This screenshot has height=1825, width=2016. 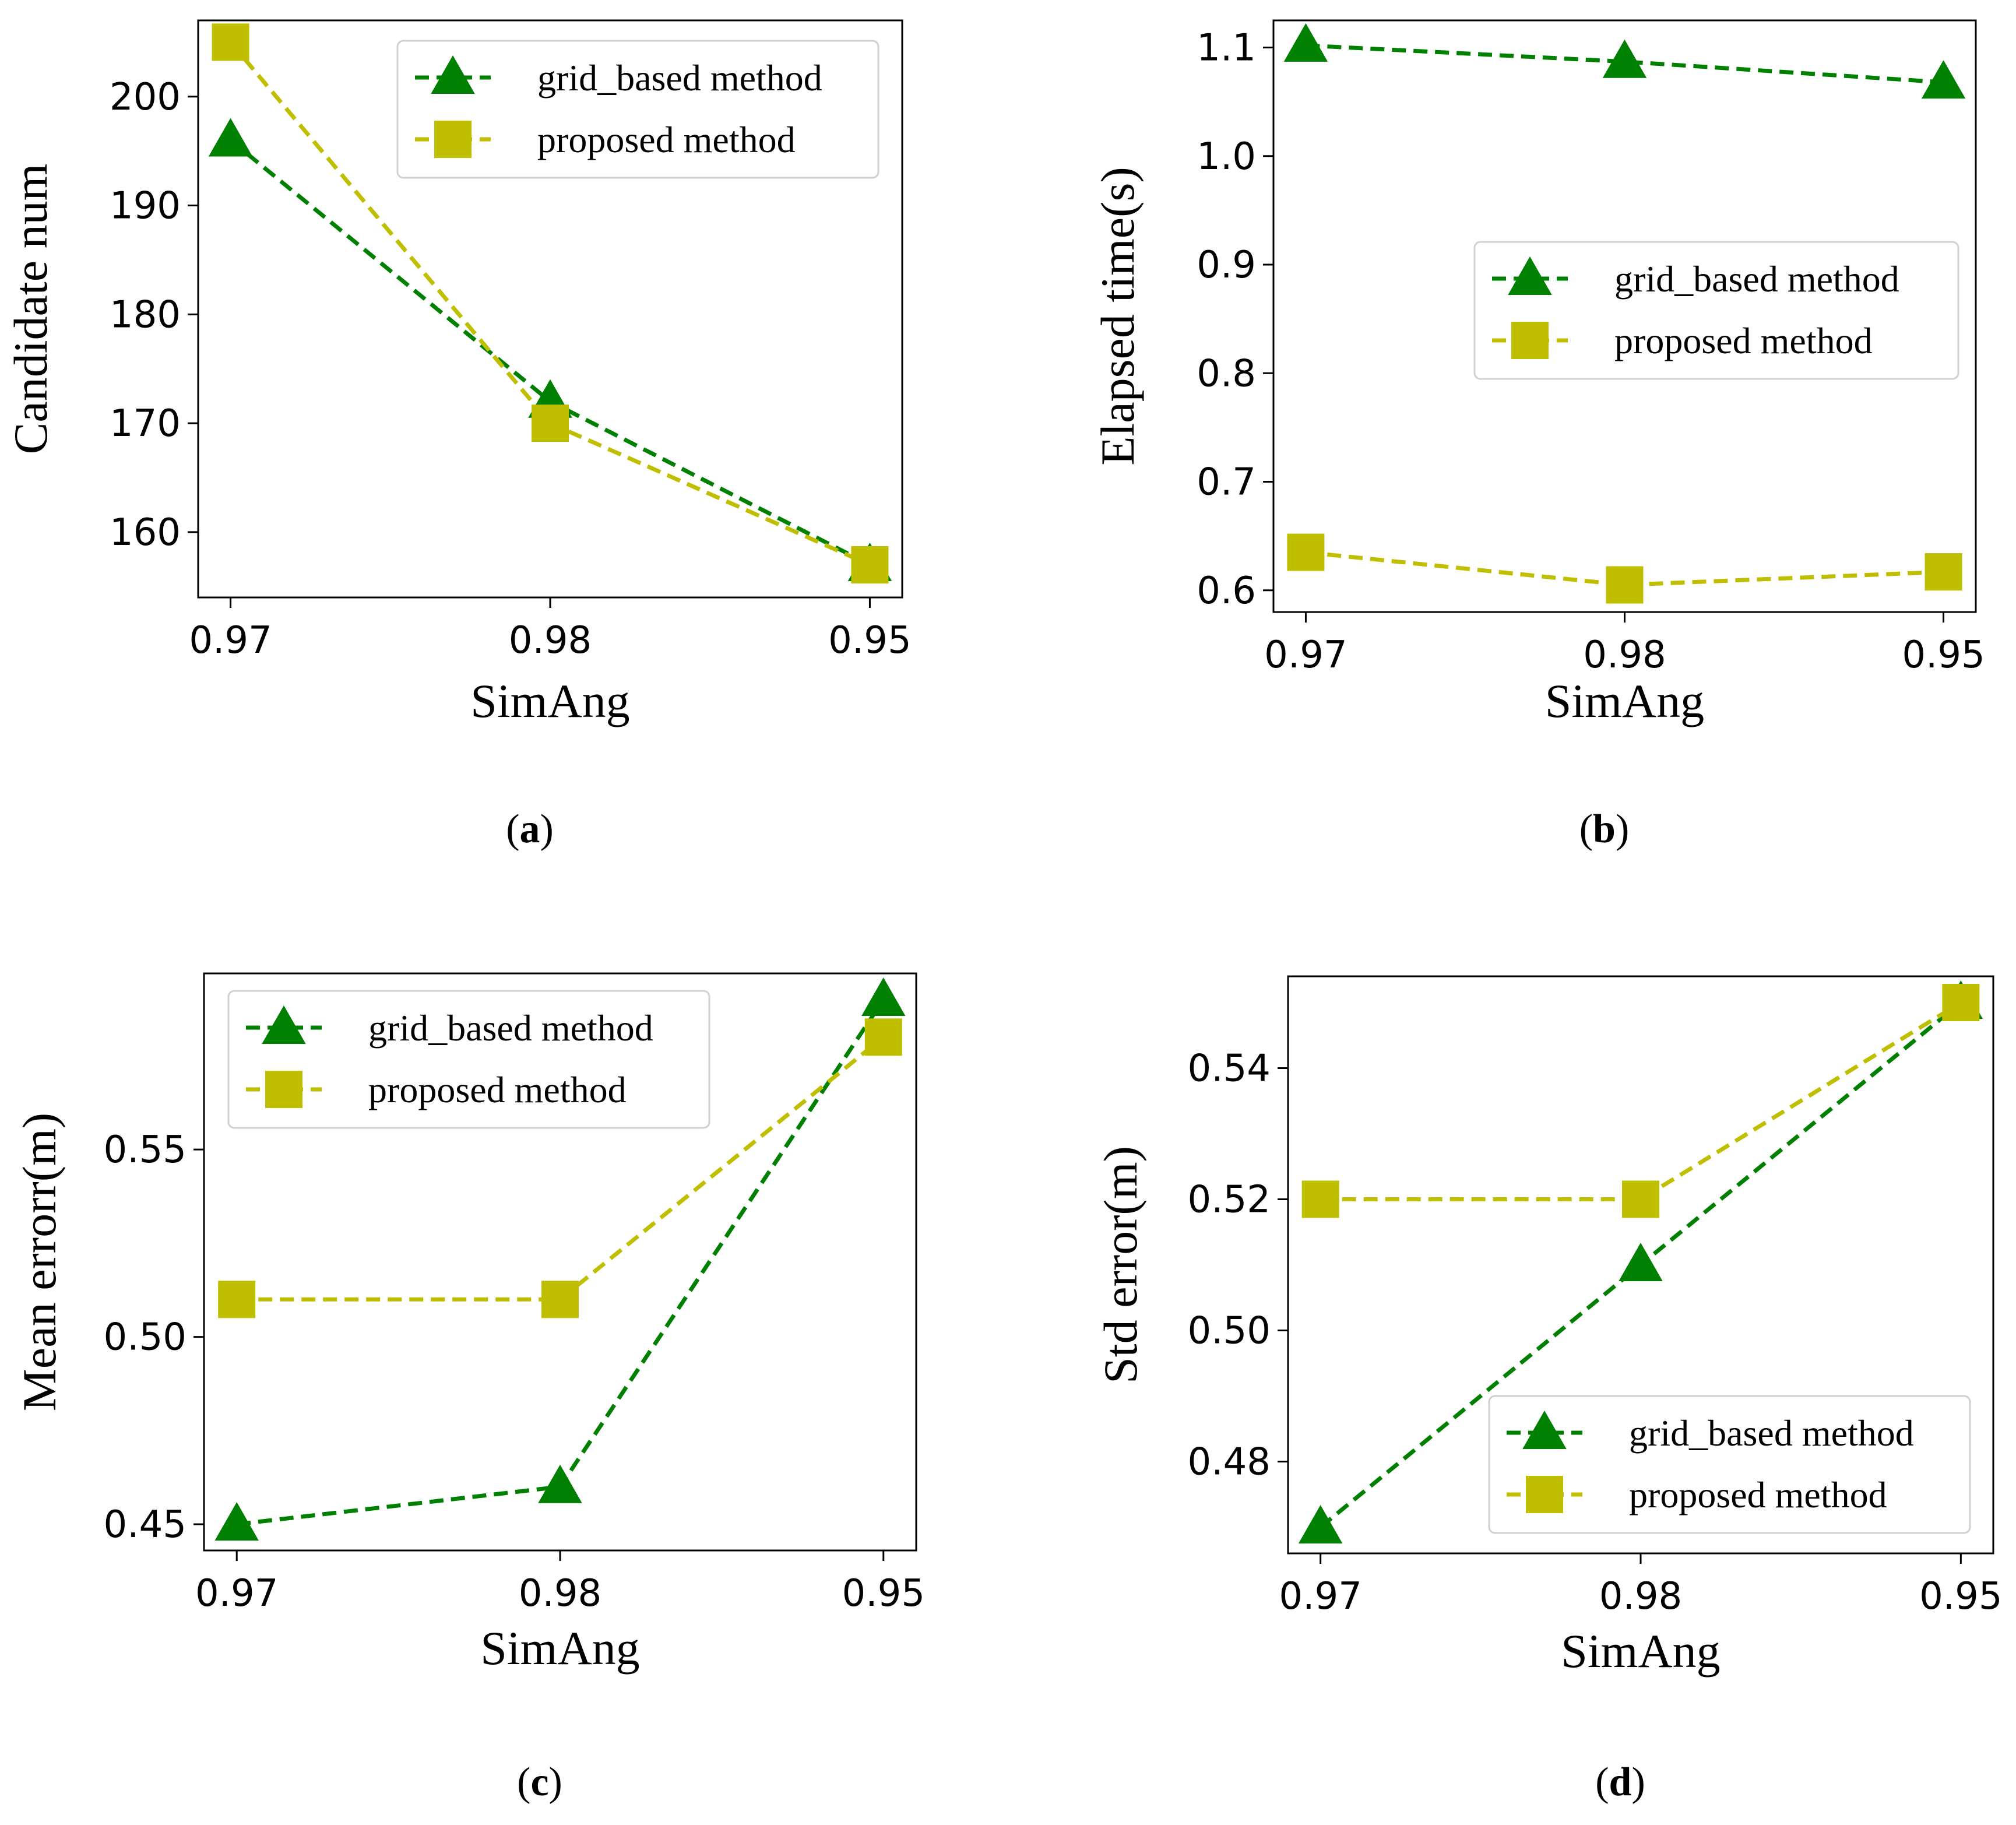 I want to click on y-axis-label: Elapsed time(s), so click(x=1117, y=316).